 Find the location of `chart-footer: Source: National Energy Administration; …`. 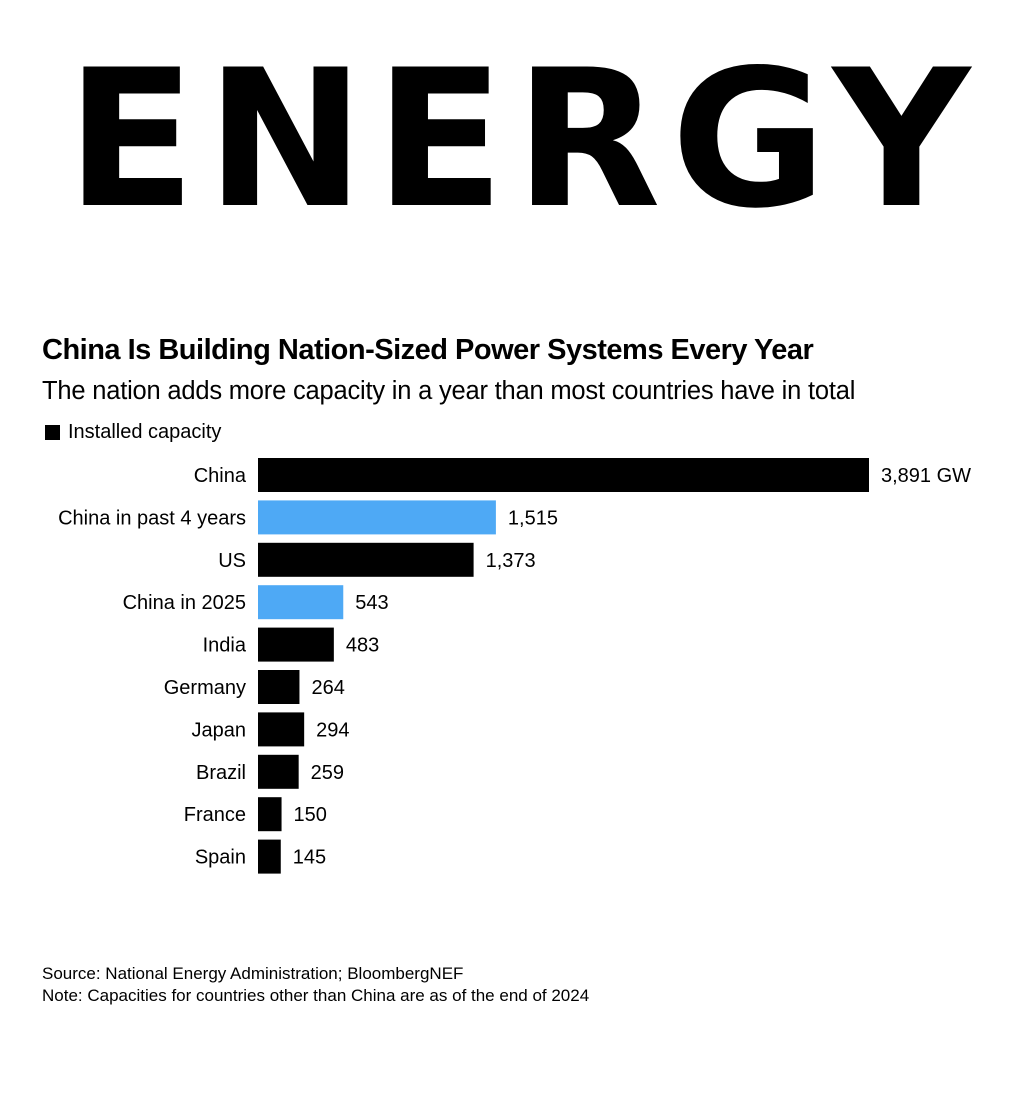

chart-footer: Source: National Energy Administration; … is located at coordinates (315, 985).